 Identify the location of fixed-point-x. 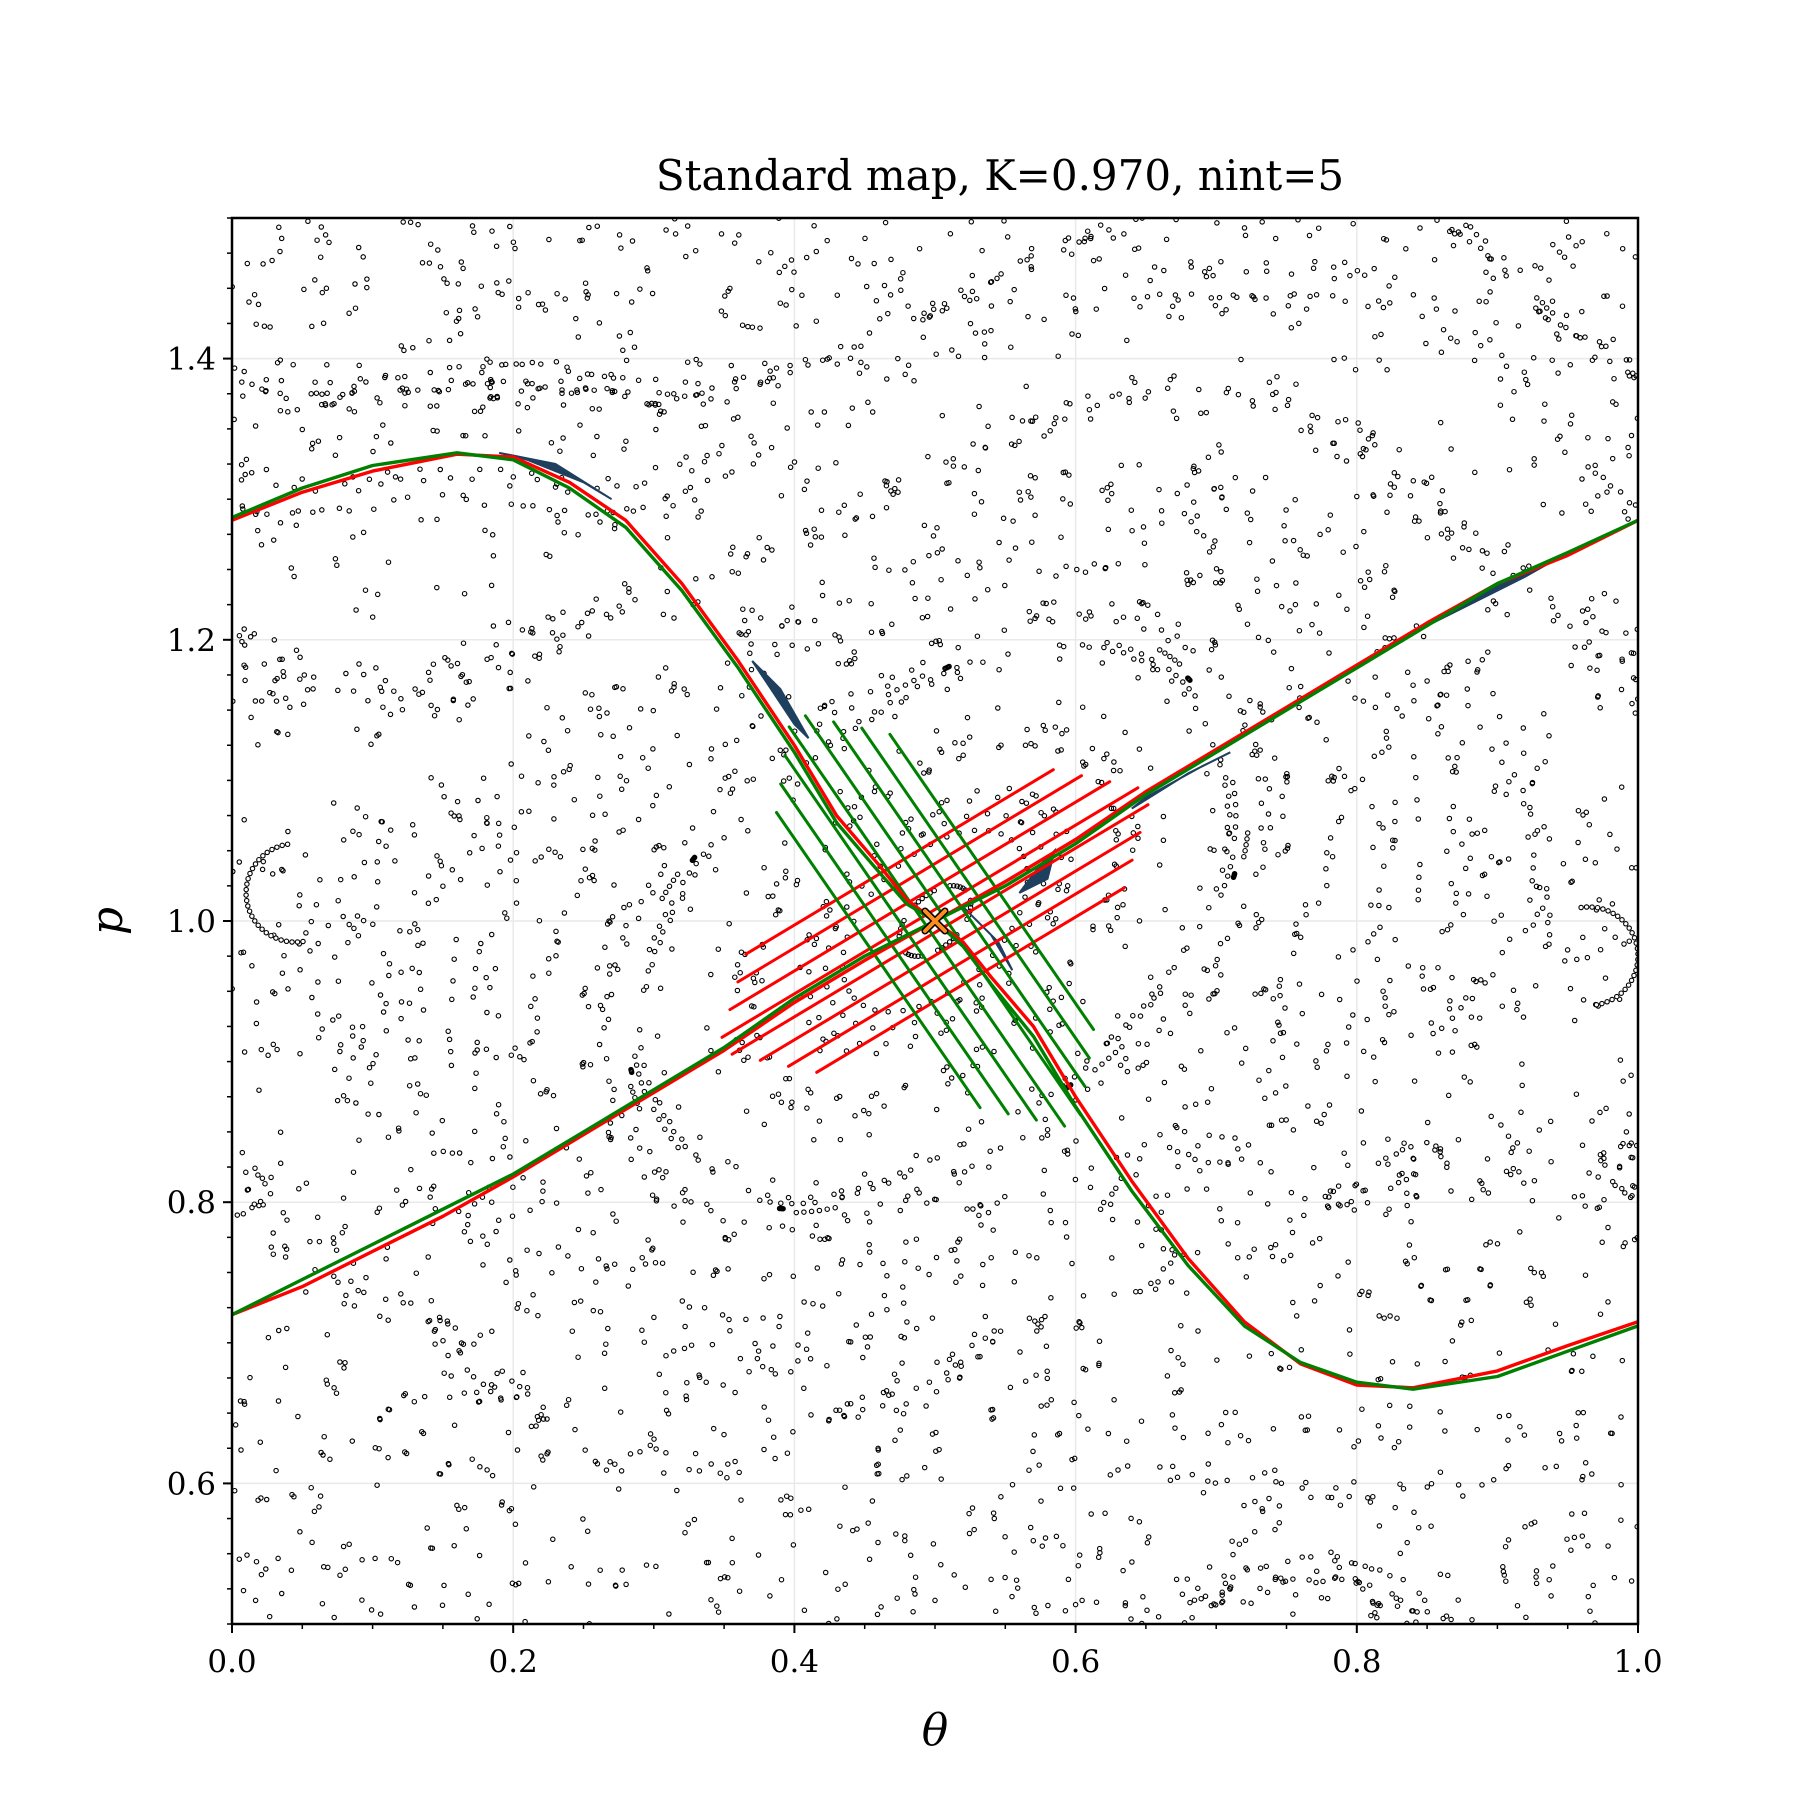
(935, 921).